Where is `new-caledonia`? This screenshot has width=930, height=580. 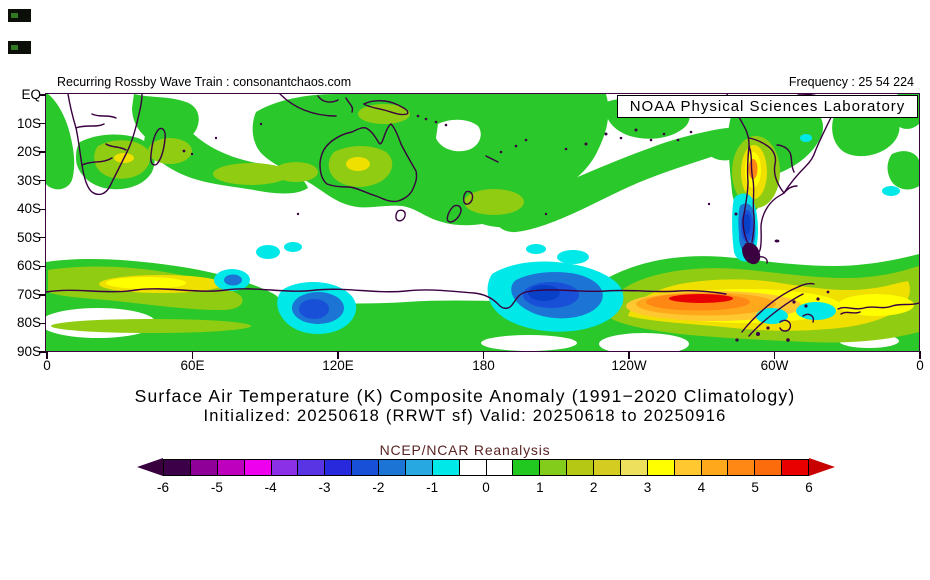
new-caledonia is located at coordinates (492, 159).